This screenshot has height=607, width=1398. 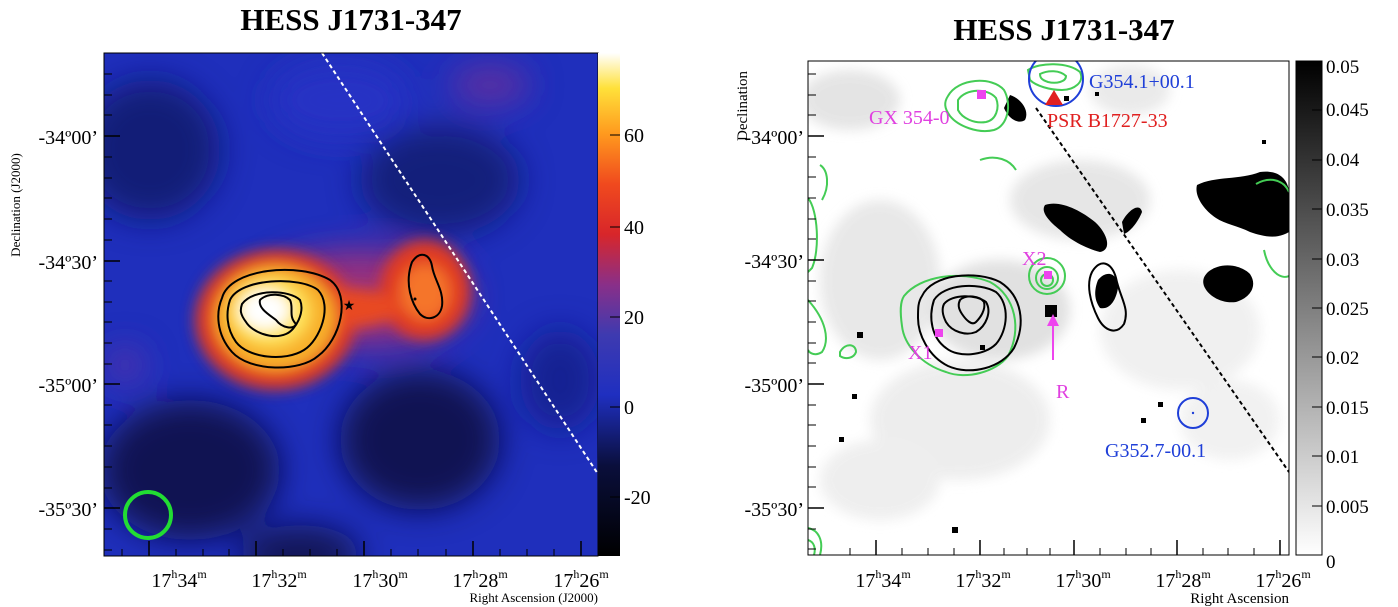 What do you see at coordinates (1343, 160) in the screenshot?
I see `colorbar-tick-label: 0.04` at bounding box center [1343, 160].